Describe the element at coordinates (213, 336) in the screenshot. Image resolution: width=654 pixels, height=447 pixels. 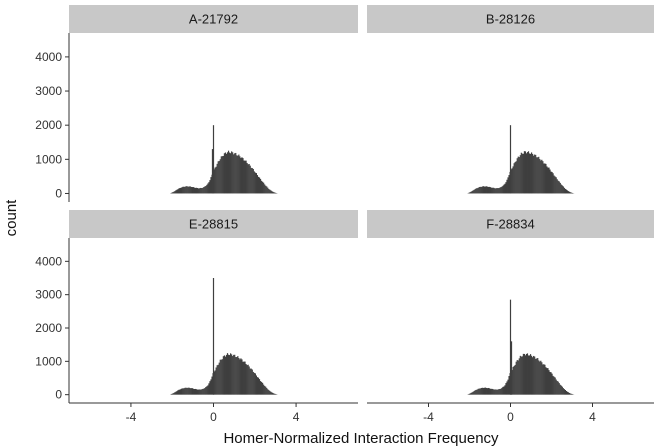
I see `histogram-spike` at that location.